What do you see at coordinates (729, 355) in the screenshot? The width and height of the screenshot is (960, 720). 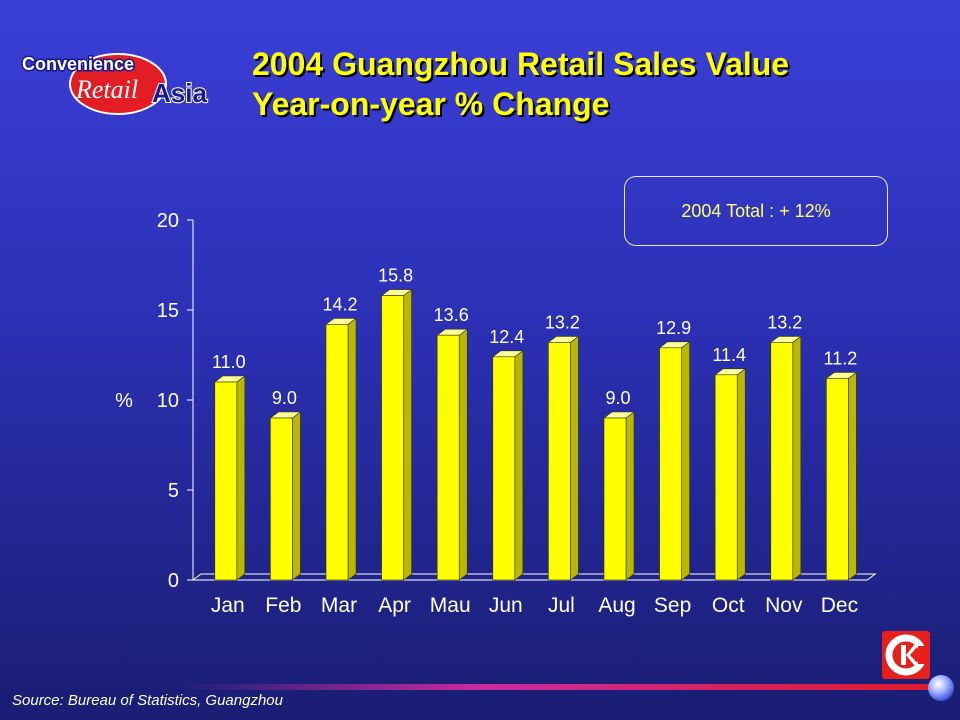 I see `data-label: 11.4` at bounding box center [729, 355].